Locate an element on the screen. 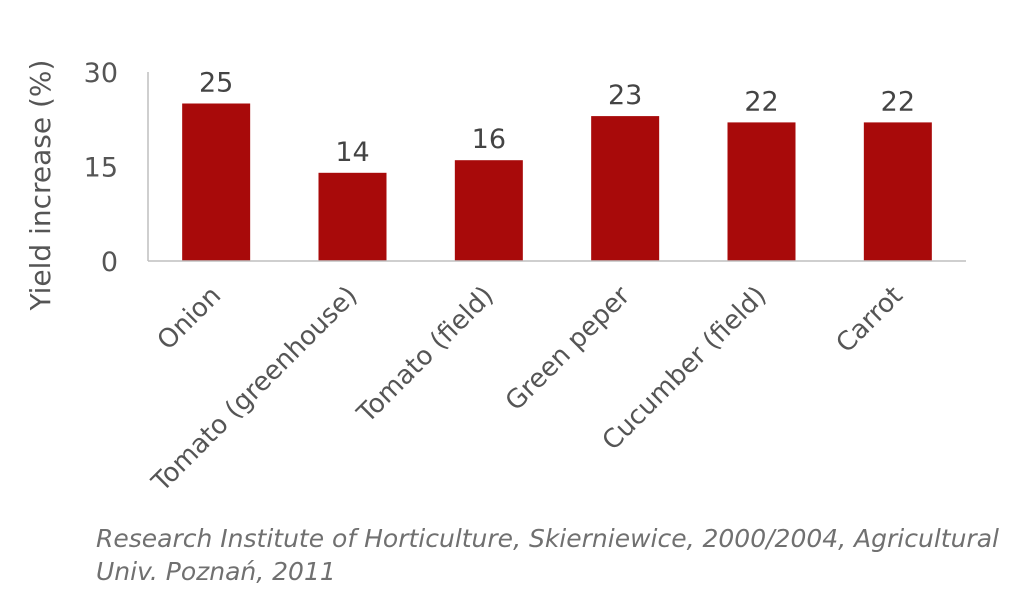 The height and width of the screenshot is (606, 1024). y-tick-label: 0 is located at coordinates (109, 262).